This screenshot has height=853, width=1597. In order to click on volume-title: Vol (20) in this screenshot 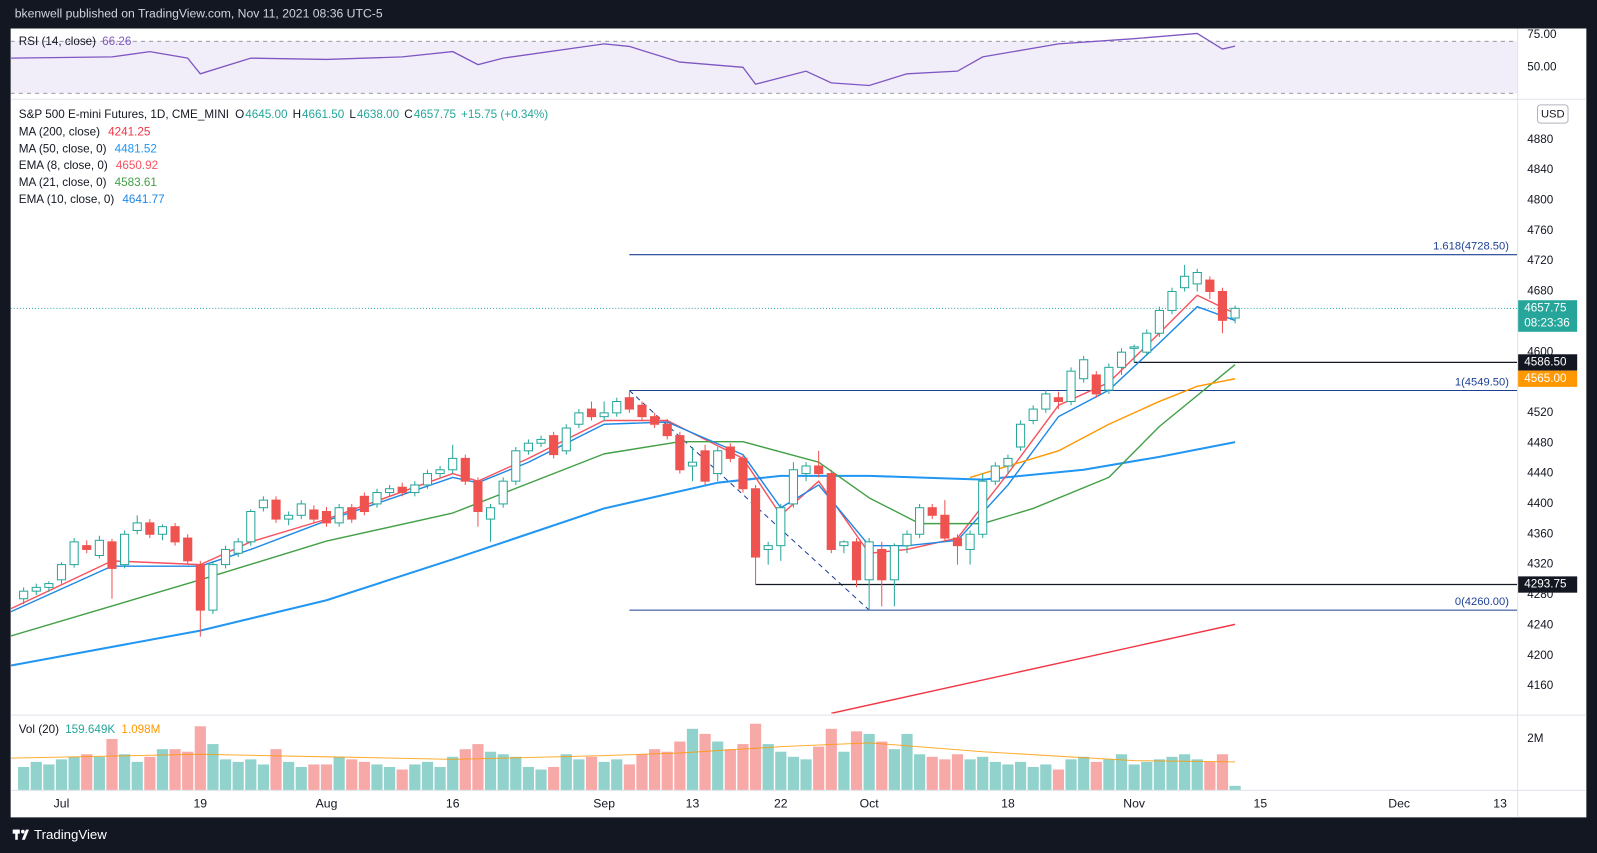, I will do `click(39, 729)`.